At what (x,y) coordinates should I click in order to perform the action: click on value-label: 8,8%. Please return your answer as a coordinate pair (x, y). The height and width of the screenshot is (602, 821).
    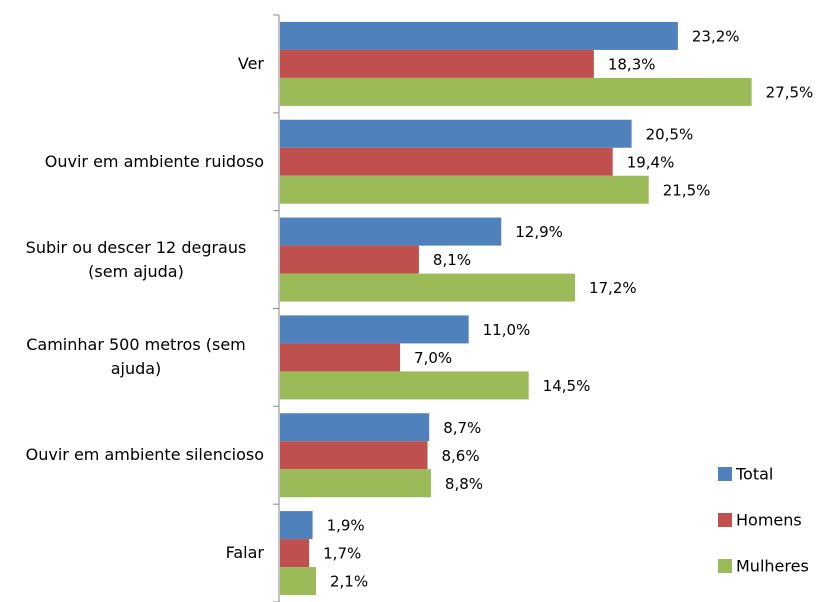
    Looking at the image, I should click on (464, 484).